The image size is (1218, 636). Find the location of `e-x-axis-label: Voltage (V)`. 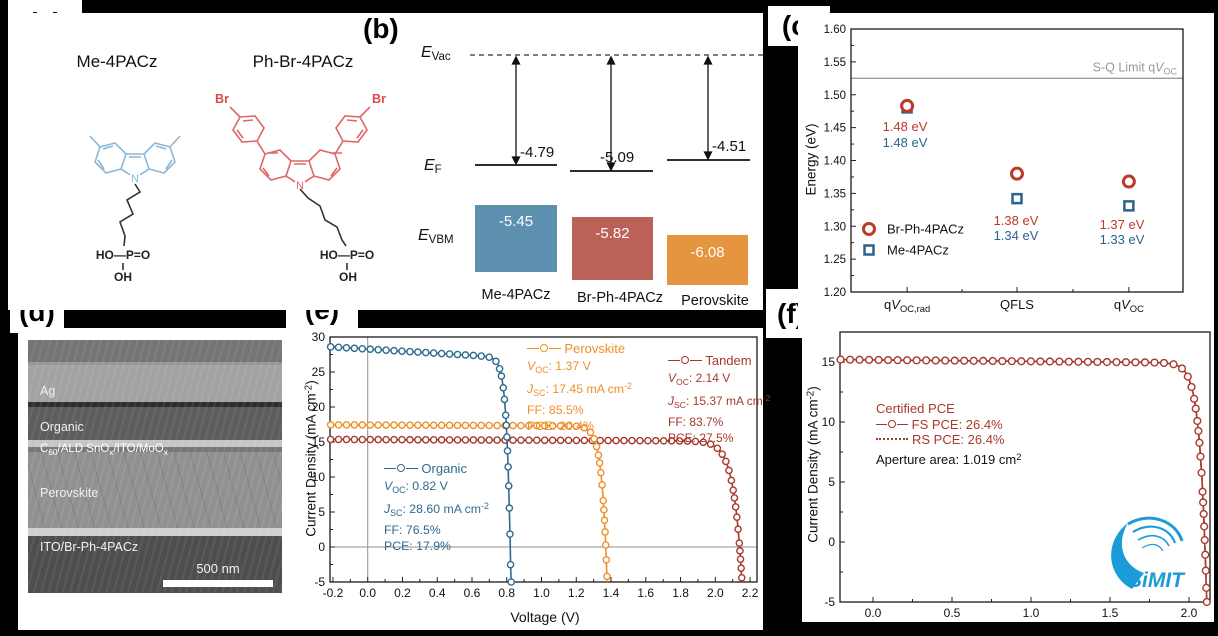

e-x-axis-label: Voltage (V) is located at coordinates (545, 617).